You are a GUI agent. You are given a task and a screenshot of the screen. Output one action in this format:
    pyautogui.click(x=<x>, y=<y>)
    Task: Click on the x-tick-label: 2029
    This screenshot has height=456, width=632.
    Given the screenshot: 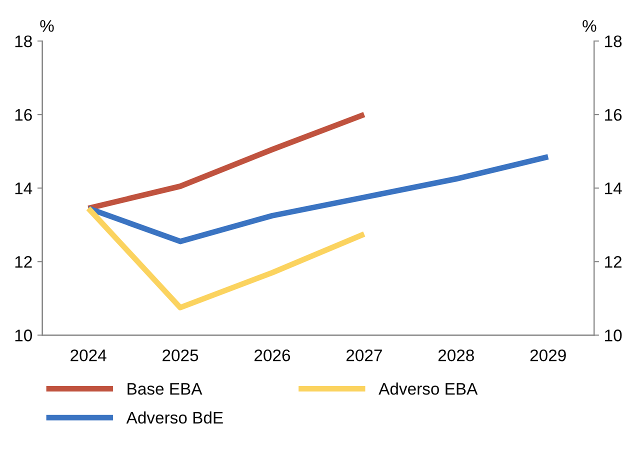 What is the action you would take?
    pyautogui.click(x=548, y=355)
    